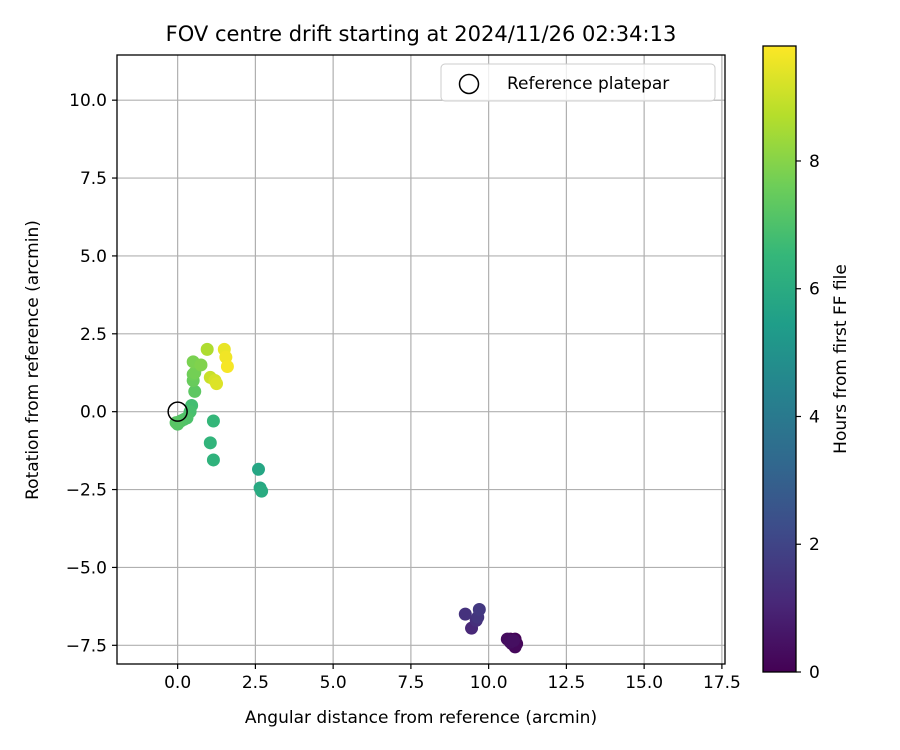 This screenshot has height=750, width=900. What do you see at coordinates (808, 417) in the screenshot?
I see `colorbar-ticks: 0 2 4 6 8` at bounding box center [808, 417].